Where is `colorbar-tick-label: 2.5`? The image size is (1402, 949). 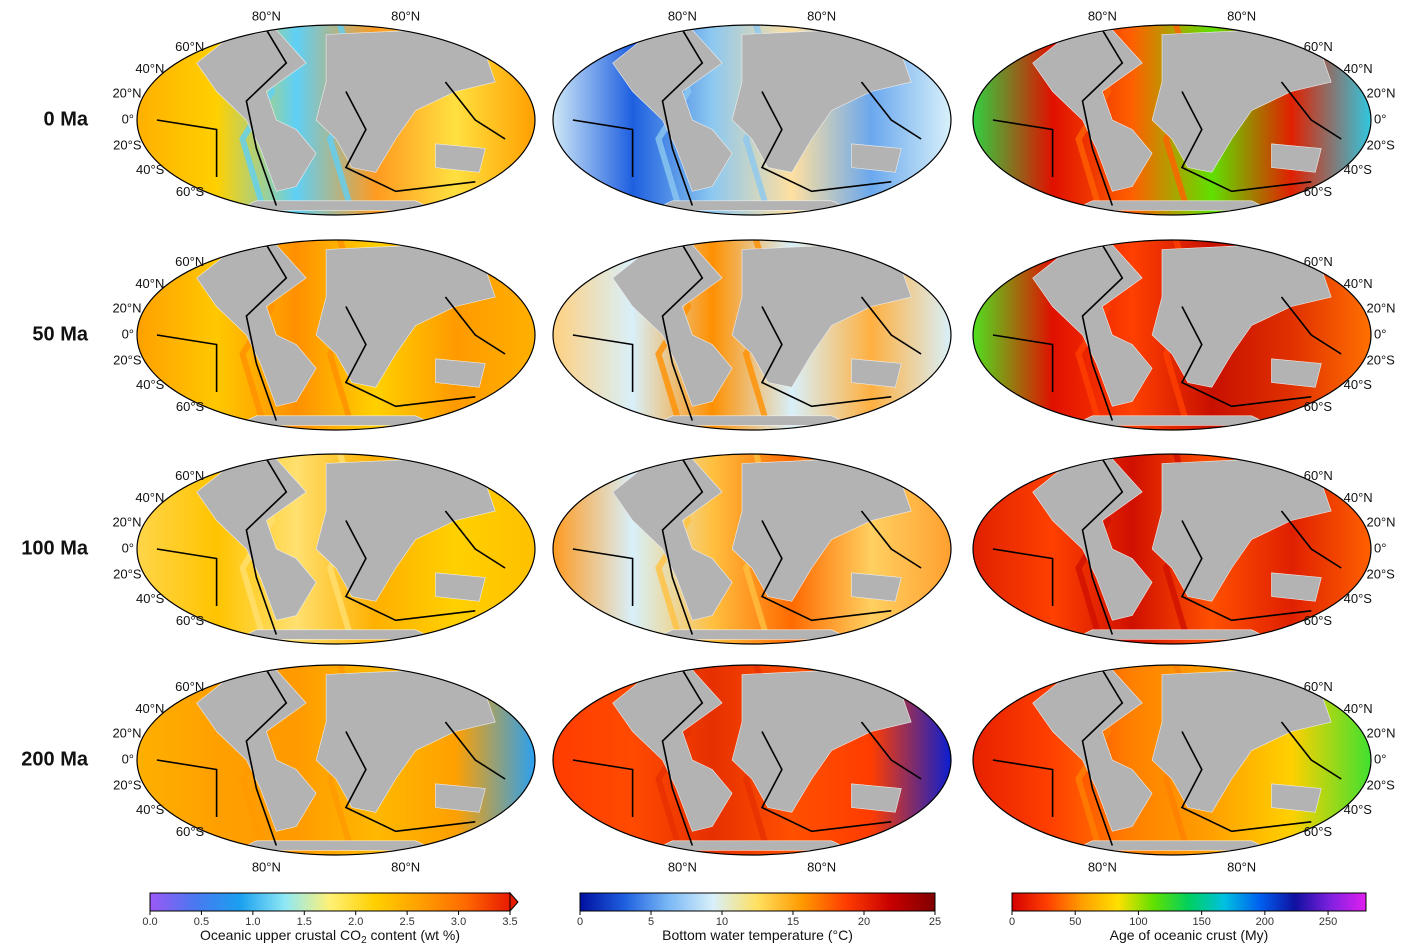
colorbar-tick-label: 2.5 is located at coordinates (406, 922).